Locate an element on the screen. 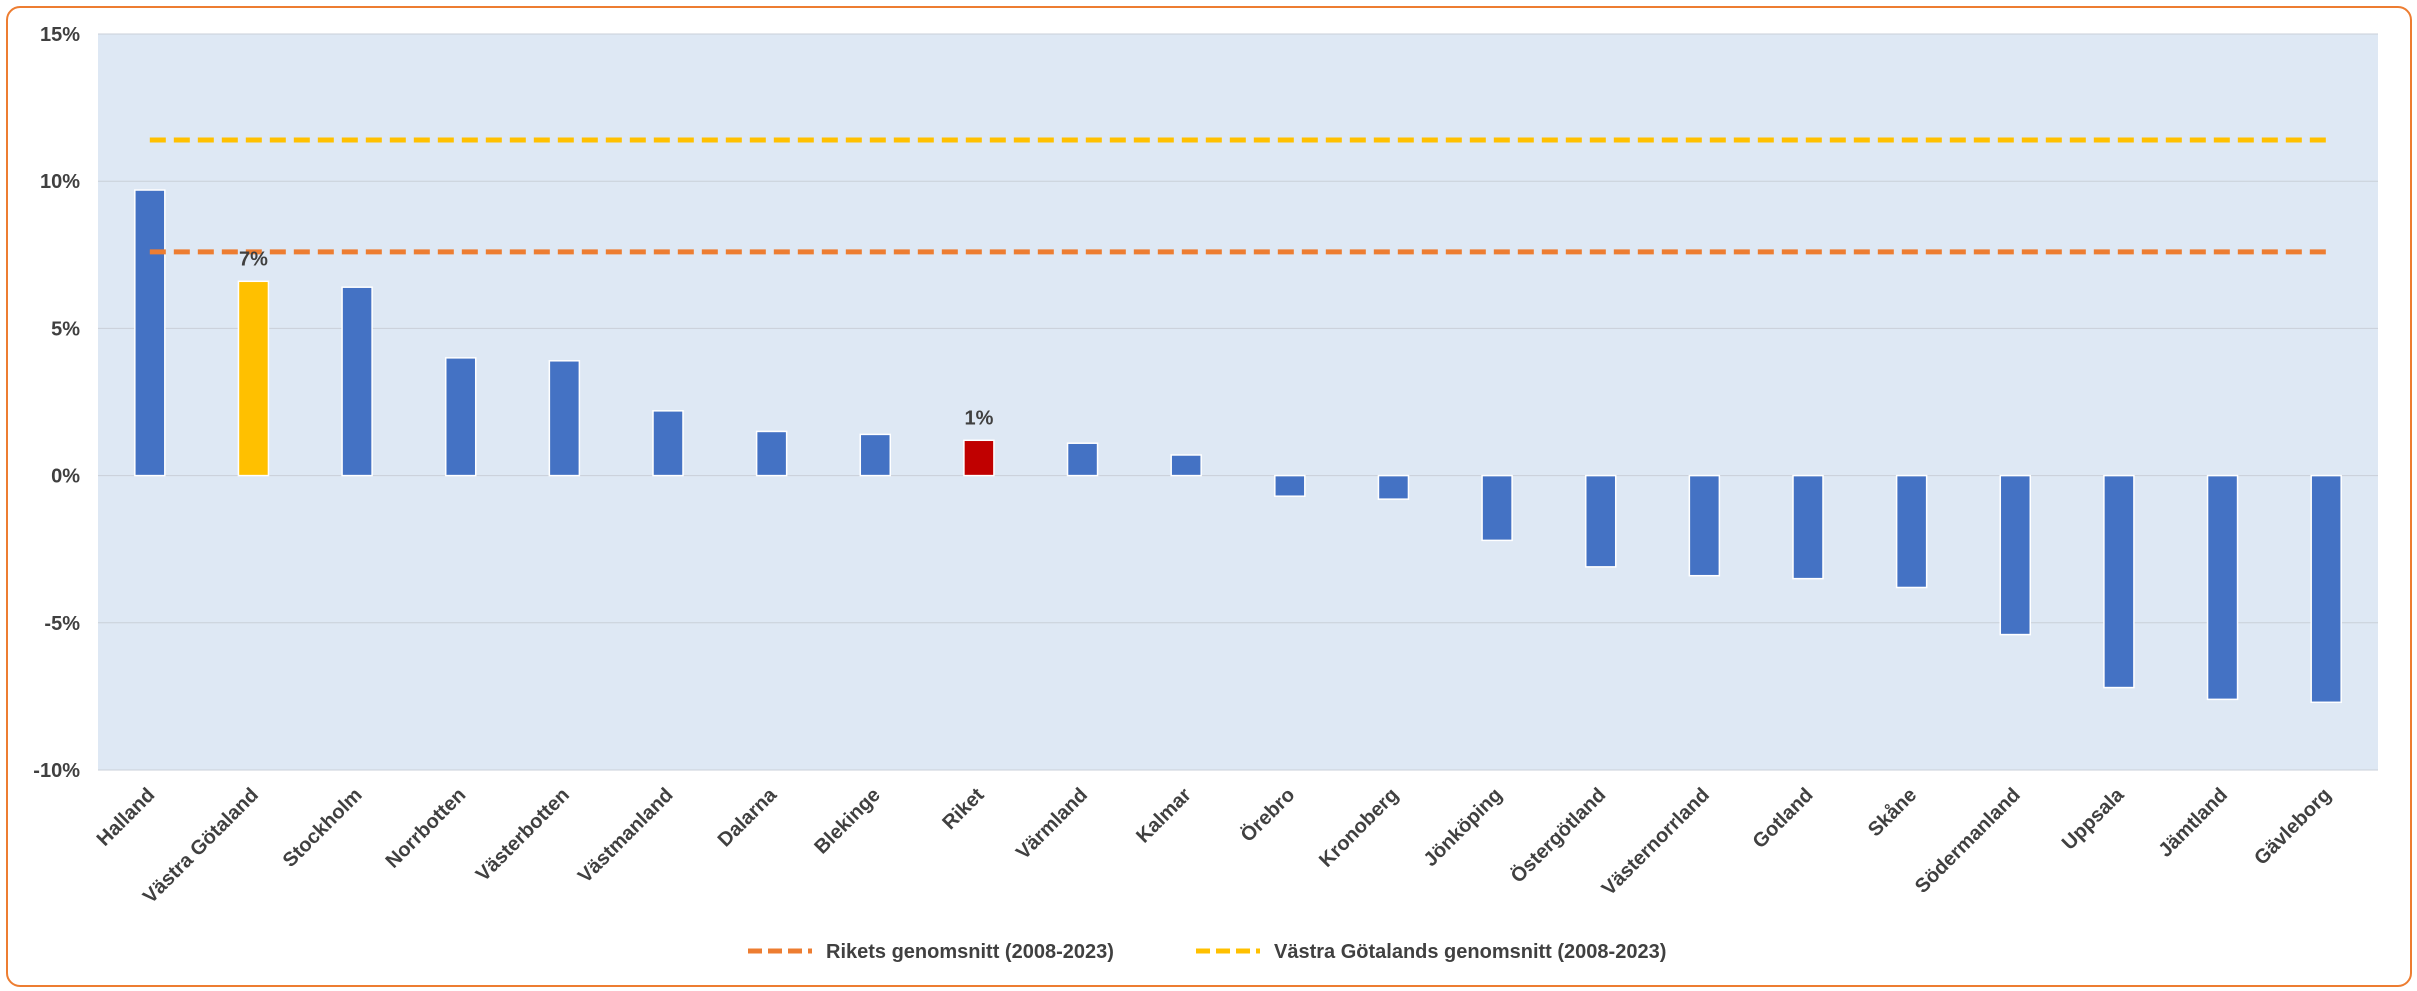 This screenshot has width=2417, height=991. data-label: 1% is located at coordinates (978, 418).